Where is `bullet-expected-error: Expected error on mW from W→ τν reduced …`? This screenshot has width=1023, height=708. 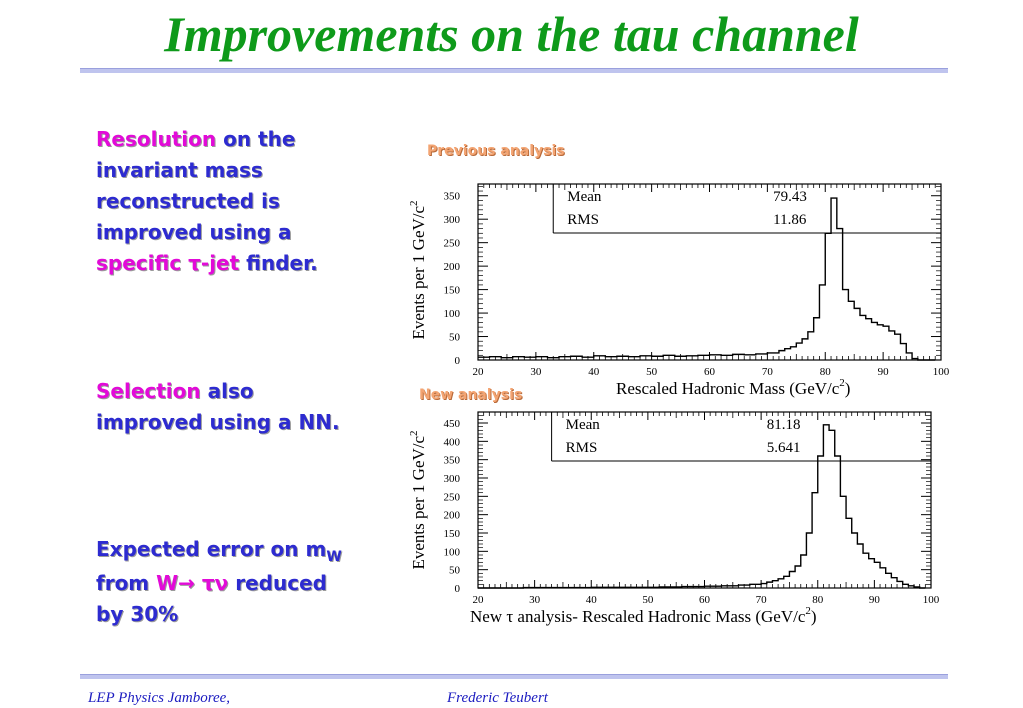
bullet-expected-error: Expected error on mW from W→ τν reduced … is located at coordinates (221, 582).